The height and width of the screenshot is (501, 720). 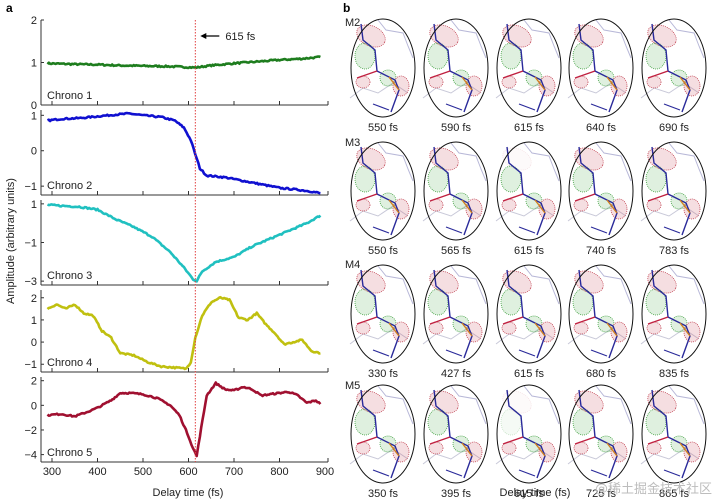 What do you see at coordinates (526, 319) in the screenshot?
I see `snapshot-row-m4: M4 330 fs 427 fs 615 fs 680 fs 835 fs` at bounding box center [526, 319].